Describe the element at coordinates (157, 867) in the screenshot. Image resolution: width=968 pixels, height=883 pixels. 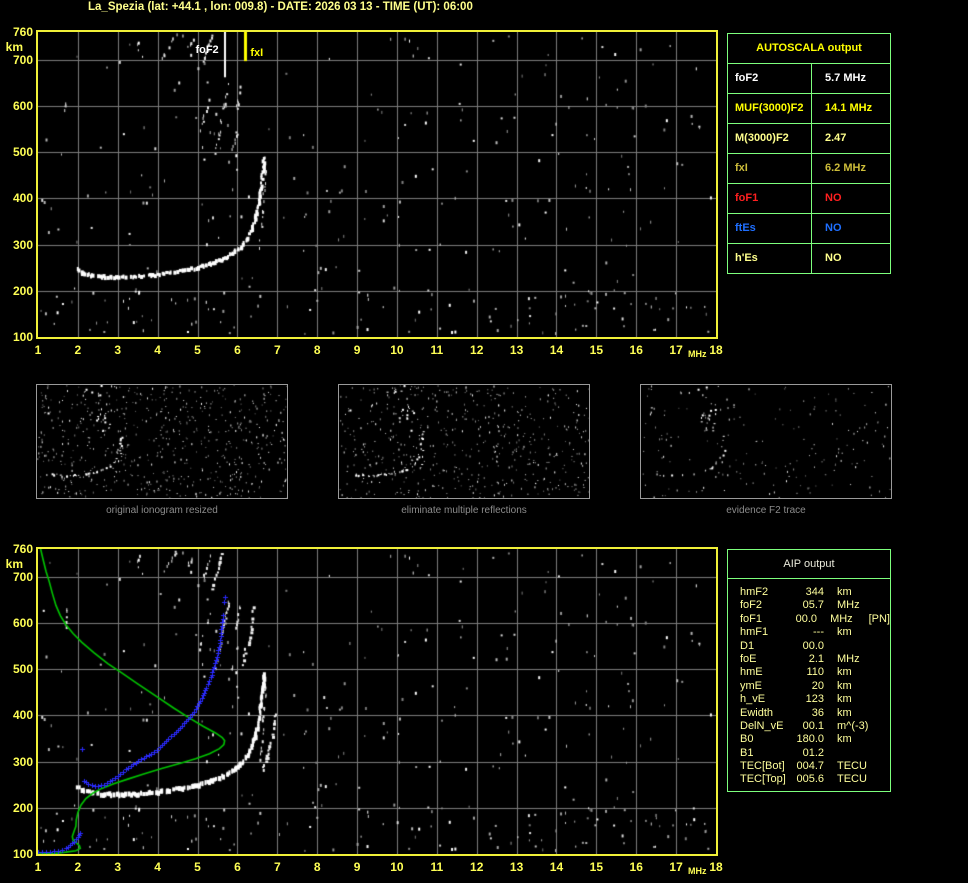
I see `x-tick-label: 4` at that location.